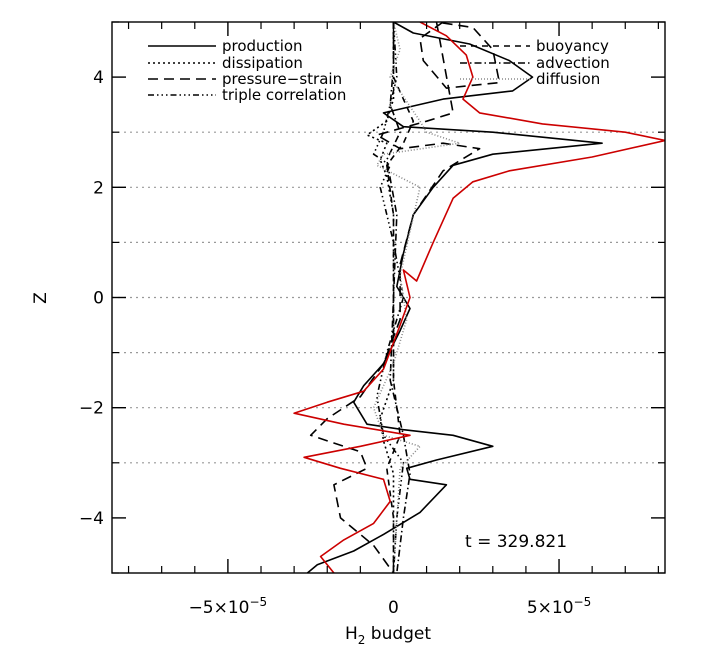 Image resolution: width=722 pixels, height=649 pixels. Describe the element at coordinates (98, 299) in the screenshot. I see `y-tick-label: 0` at that location.